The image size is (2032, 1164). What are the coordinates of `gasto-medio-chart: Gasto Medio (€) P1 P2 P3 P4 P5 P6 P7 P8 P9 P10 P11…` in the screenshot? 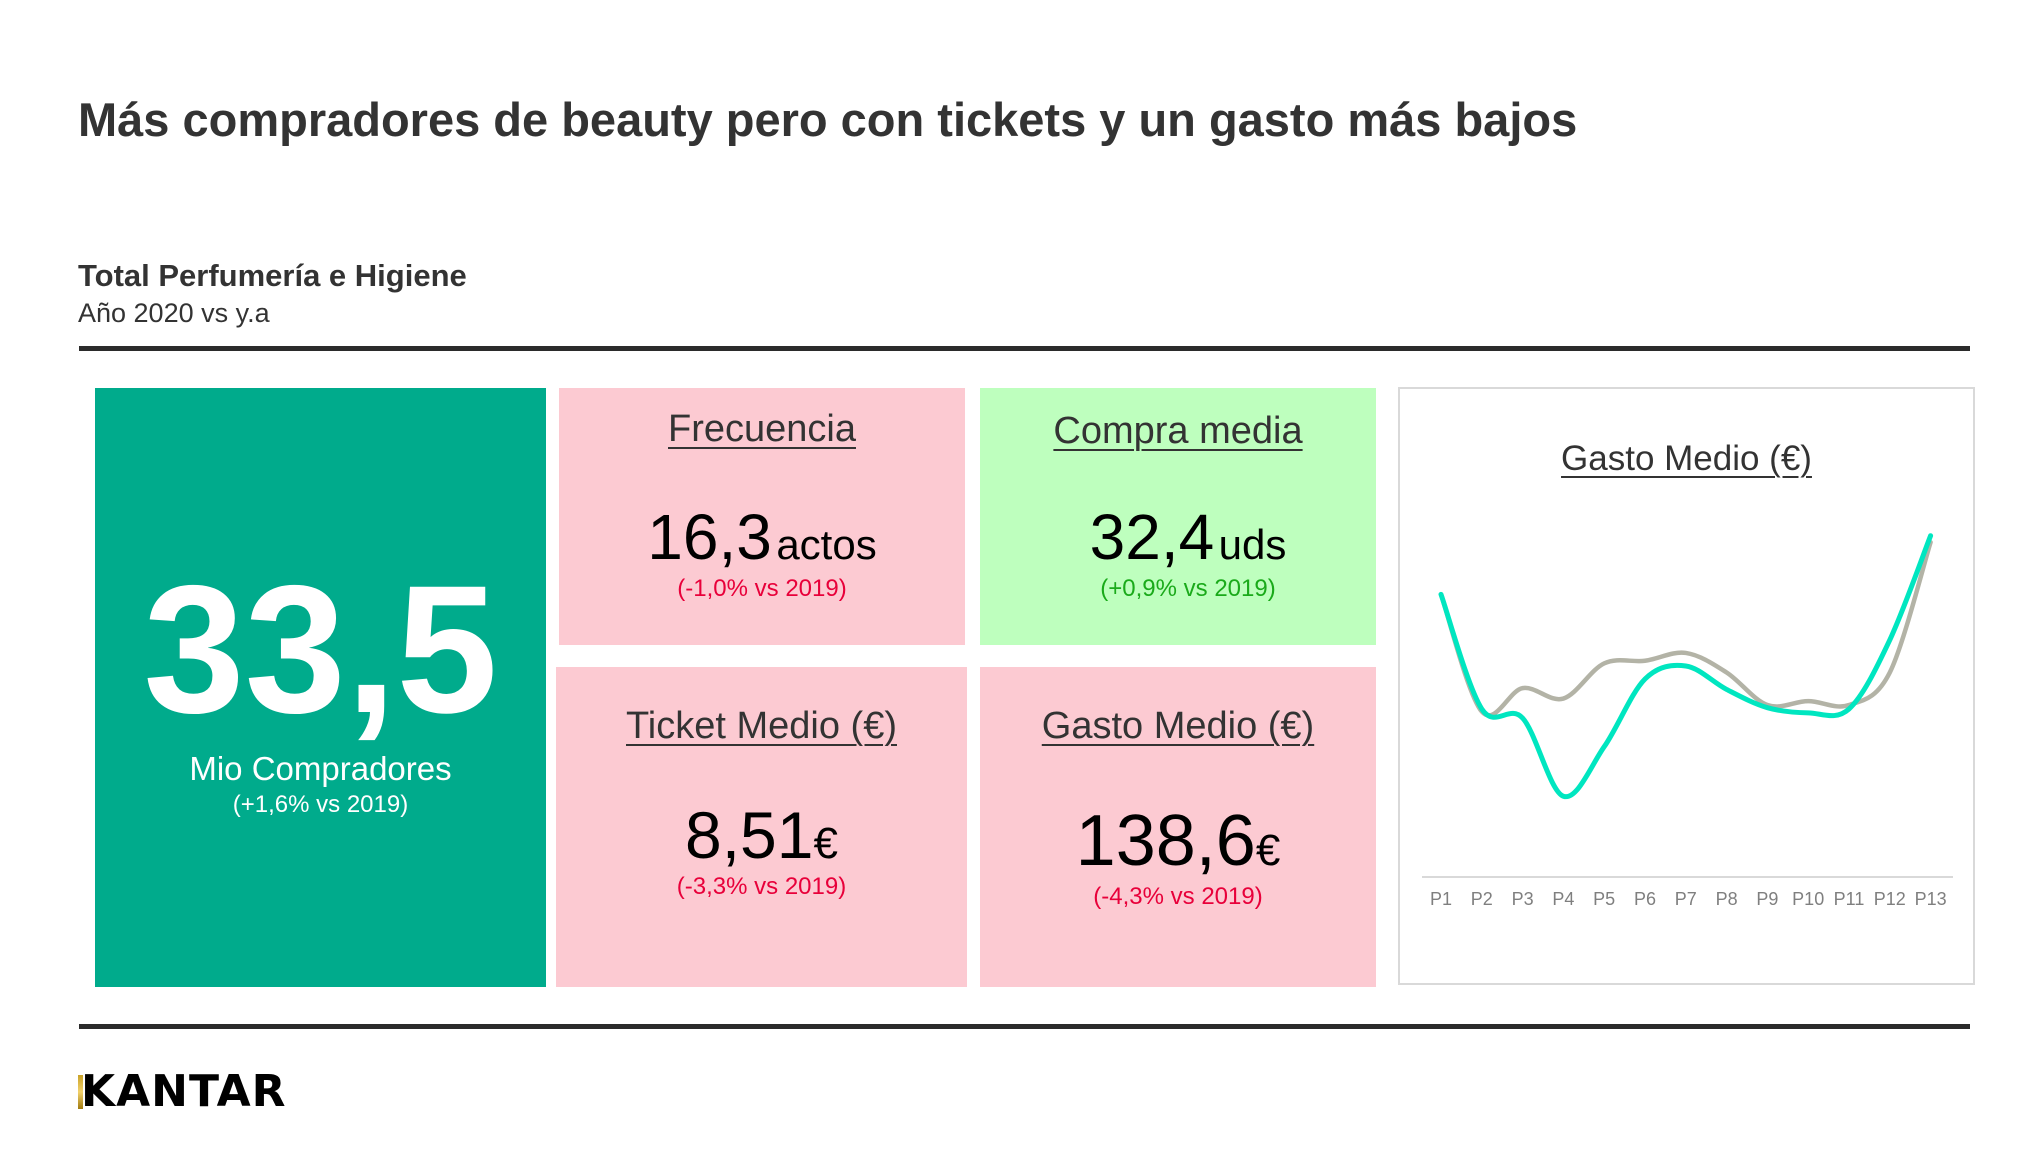 It's located at (1686, 686).